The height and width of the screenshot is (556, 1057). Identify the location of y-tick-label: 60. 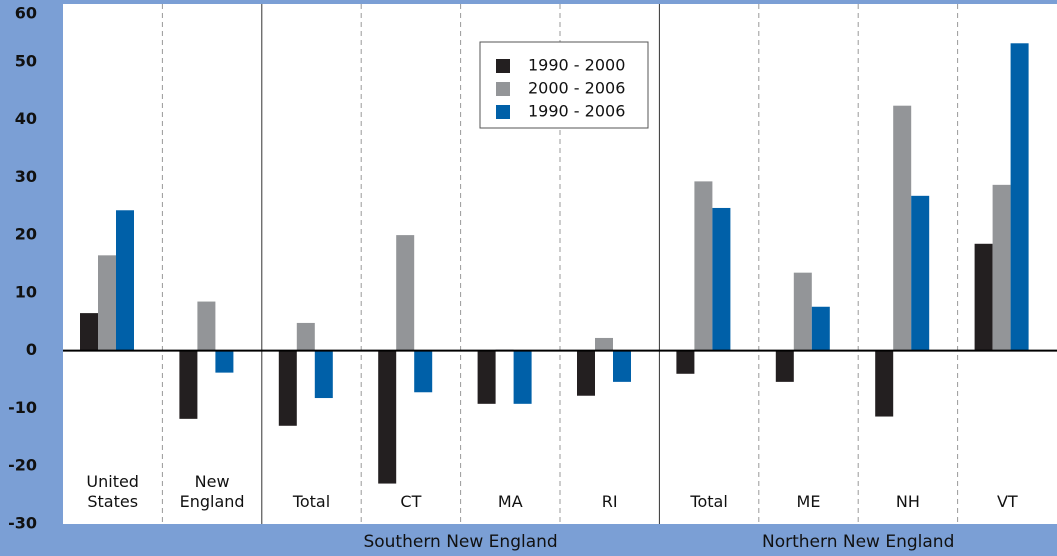
(26, 13).